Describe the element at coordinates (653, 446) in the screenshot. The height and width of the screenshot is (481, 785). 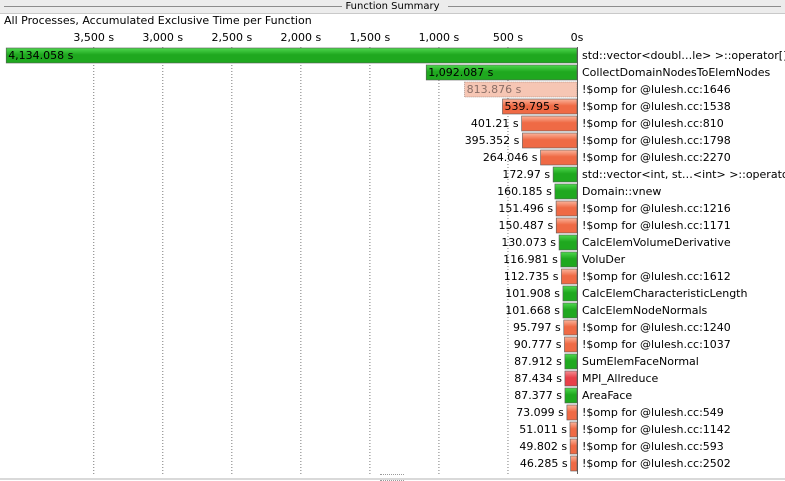
I see `function-name-label: !$omp for @lulesh.cc:593` at that location.